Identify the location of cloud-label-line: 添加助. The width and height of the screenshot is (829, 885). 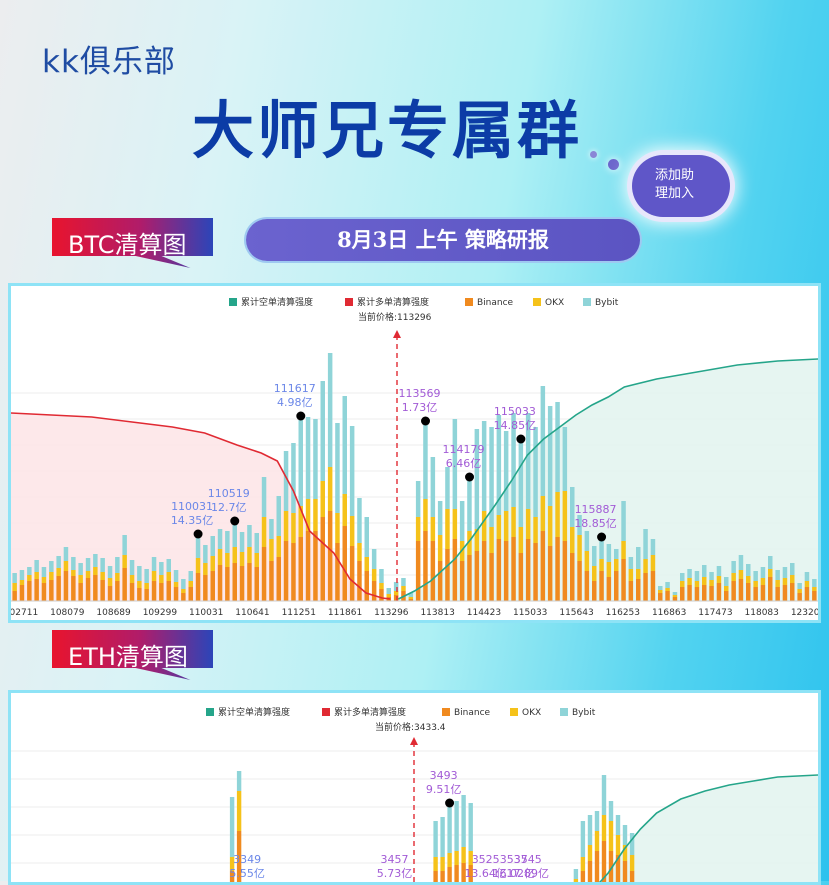
(674, 176).